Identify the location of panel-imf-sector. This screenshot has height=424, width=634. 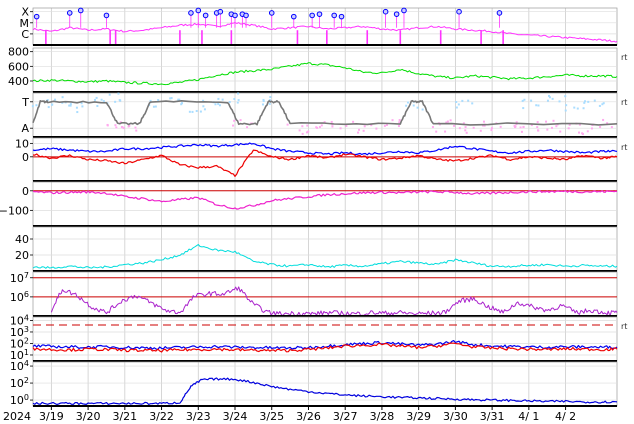
(324, 115).